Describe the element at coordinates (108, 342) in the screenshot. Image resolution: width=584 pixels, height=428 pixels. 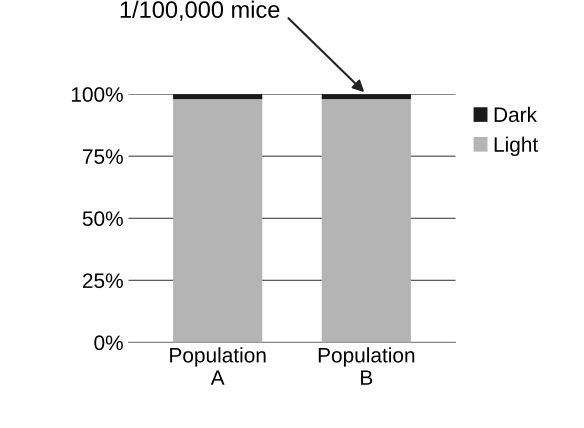
I see `y-tick-label: 0%` at that location.